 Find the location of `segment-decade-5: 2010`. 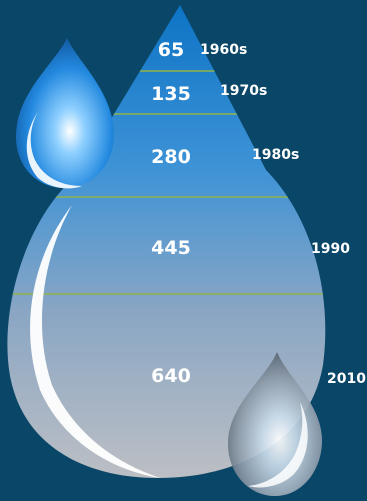

segment-decade-5: 2010 is located at coordinates (346, 379).